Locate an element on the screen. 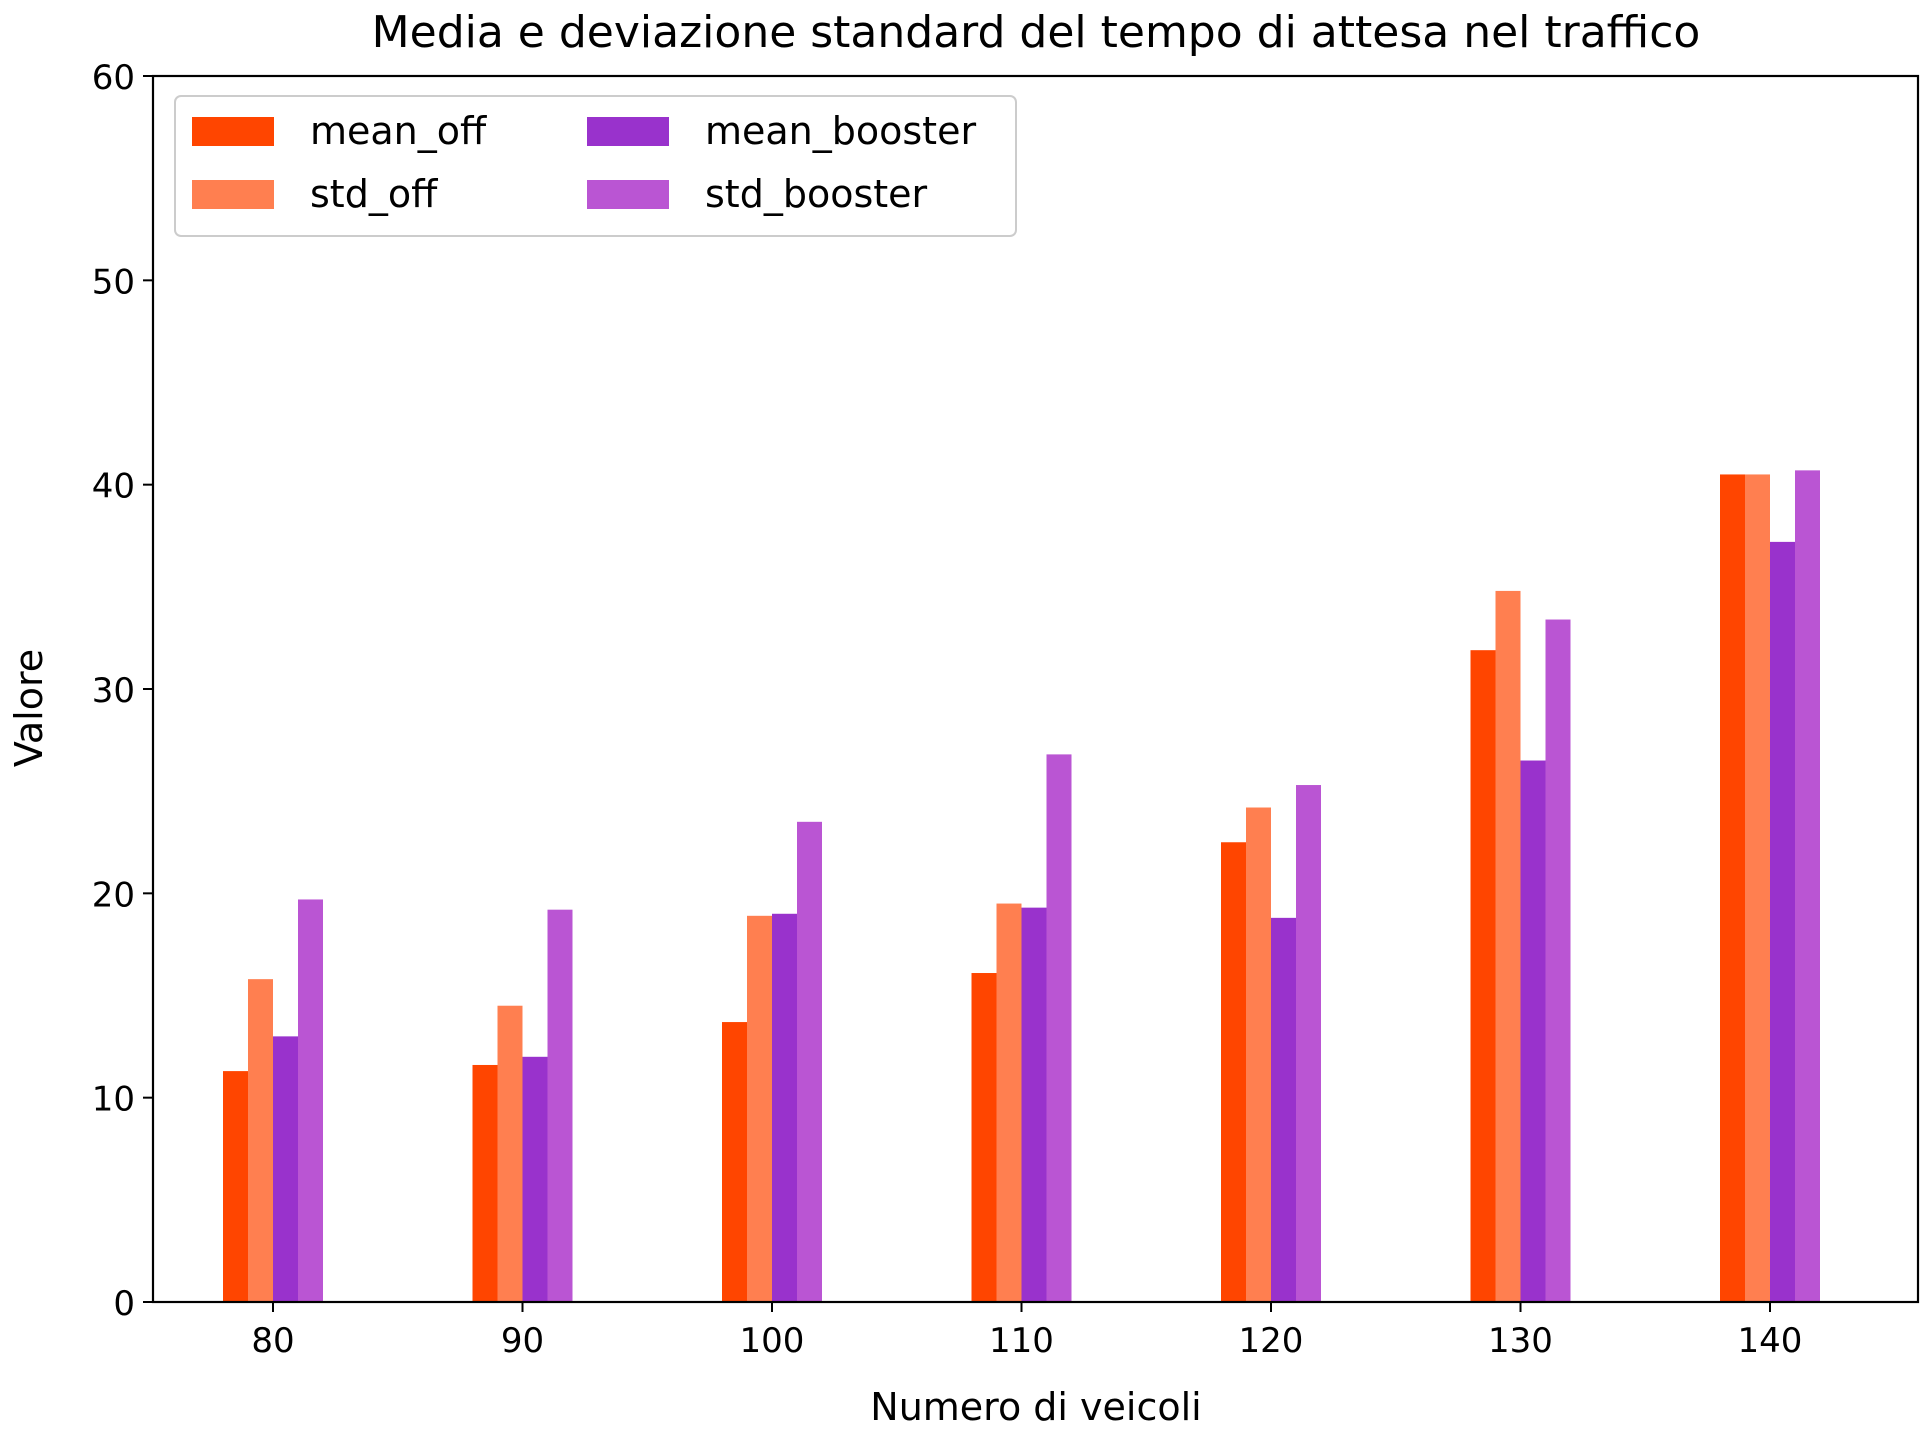 The image size is (1920, 1444). x-tick-label-140: 140 is located at coordinates (1770, 1341).